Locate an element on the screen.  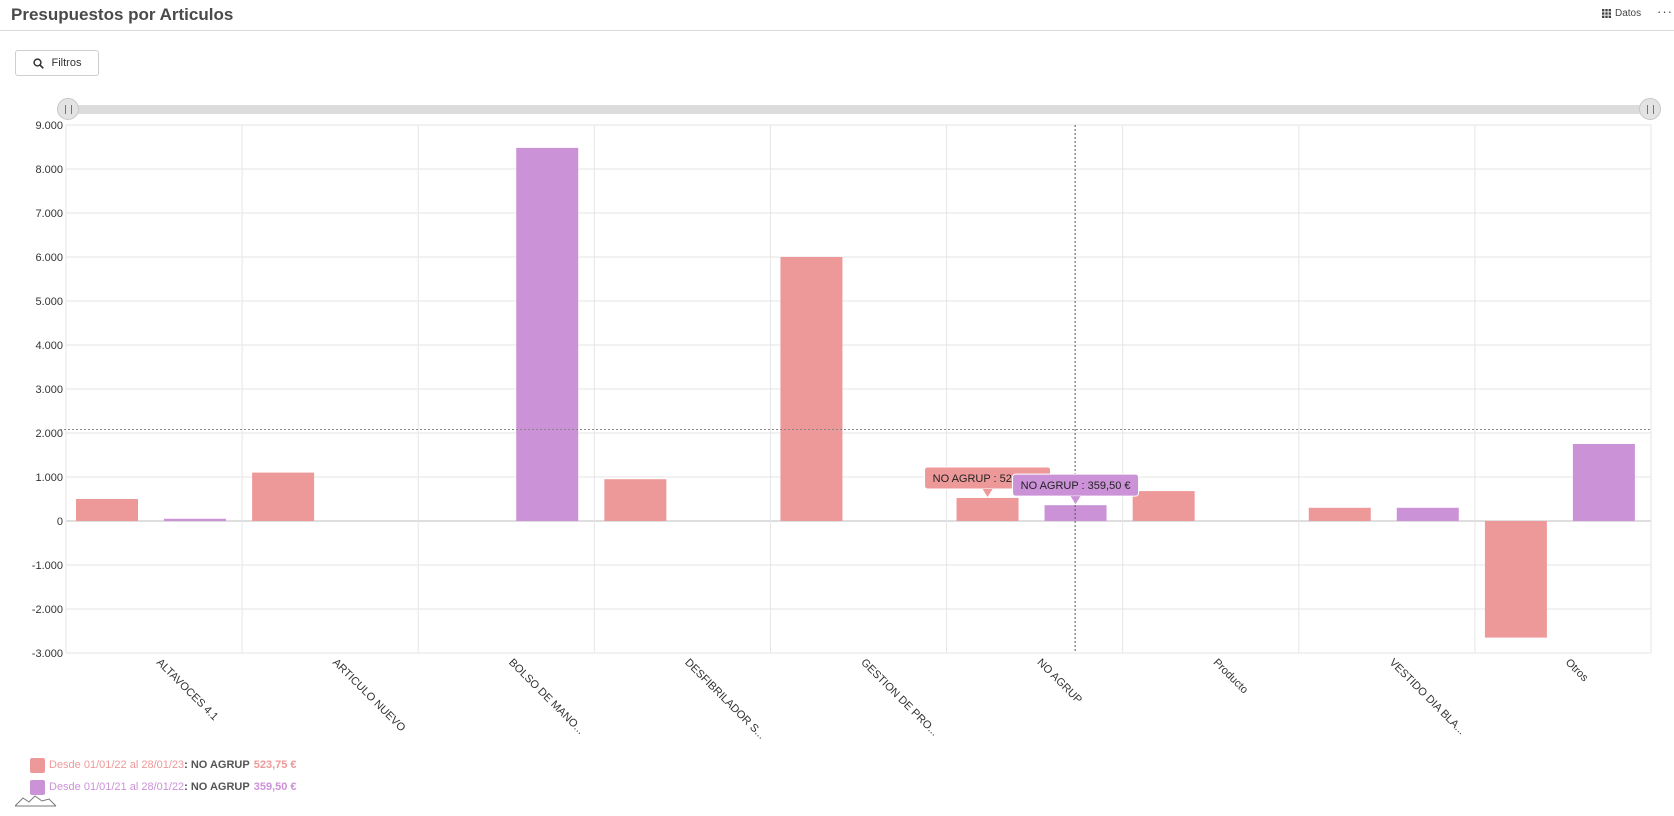
y-tick-label: 6.000 is located at coordinates (49, 258).